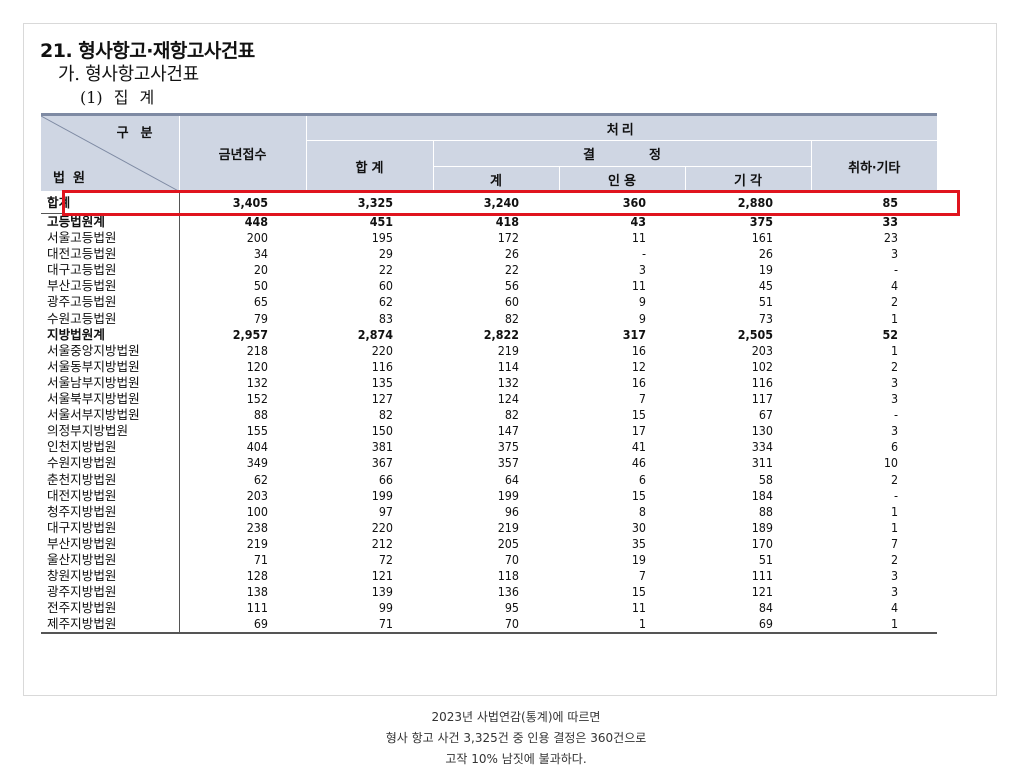 The height and width of the screenshot is (777, 1032). I want to click on cell-total: 97, so click(385, 511).